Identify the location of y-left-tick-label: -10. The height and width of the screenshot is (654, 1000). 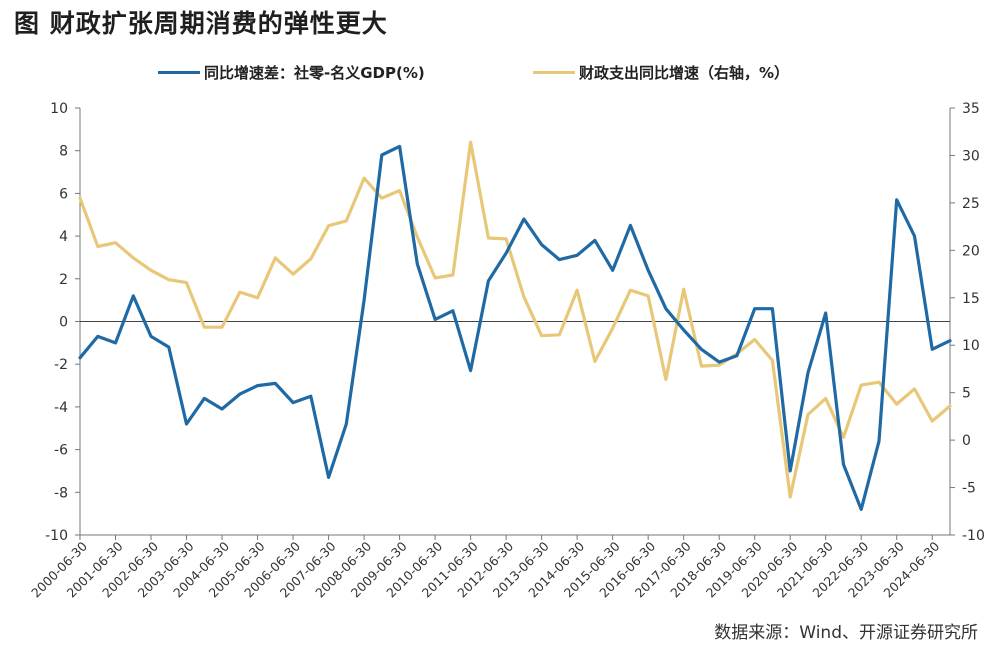
(56, 536).